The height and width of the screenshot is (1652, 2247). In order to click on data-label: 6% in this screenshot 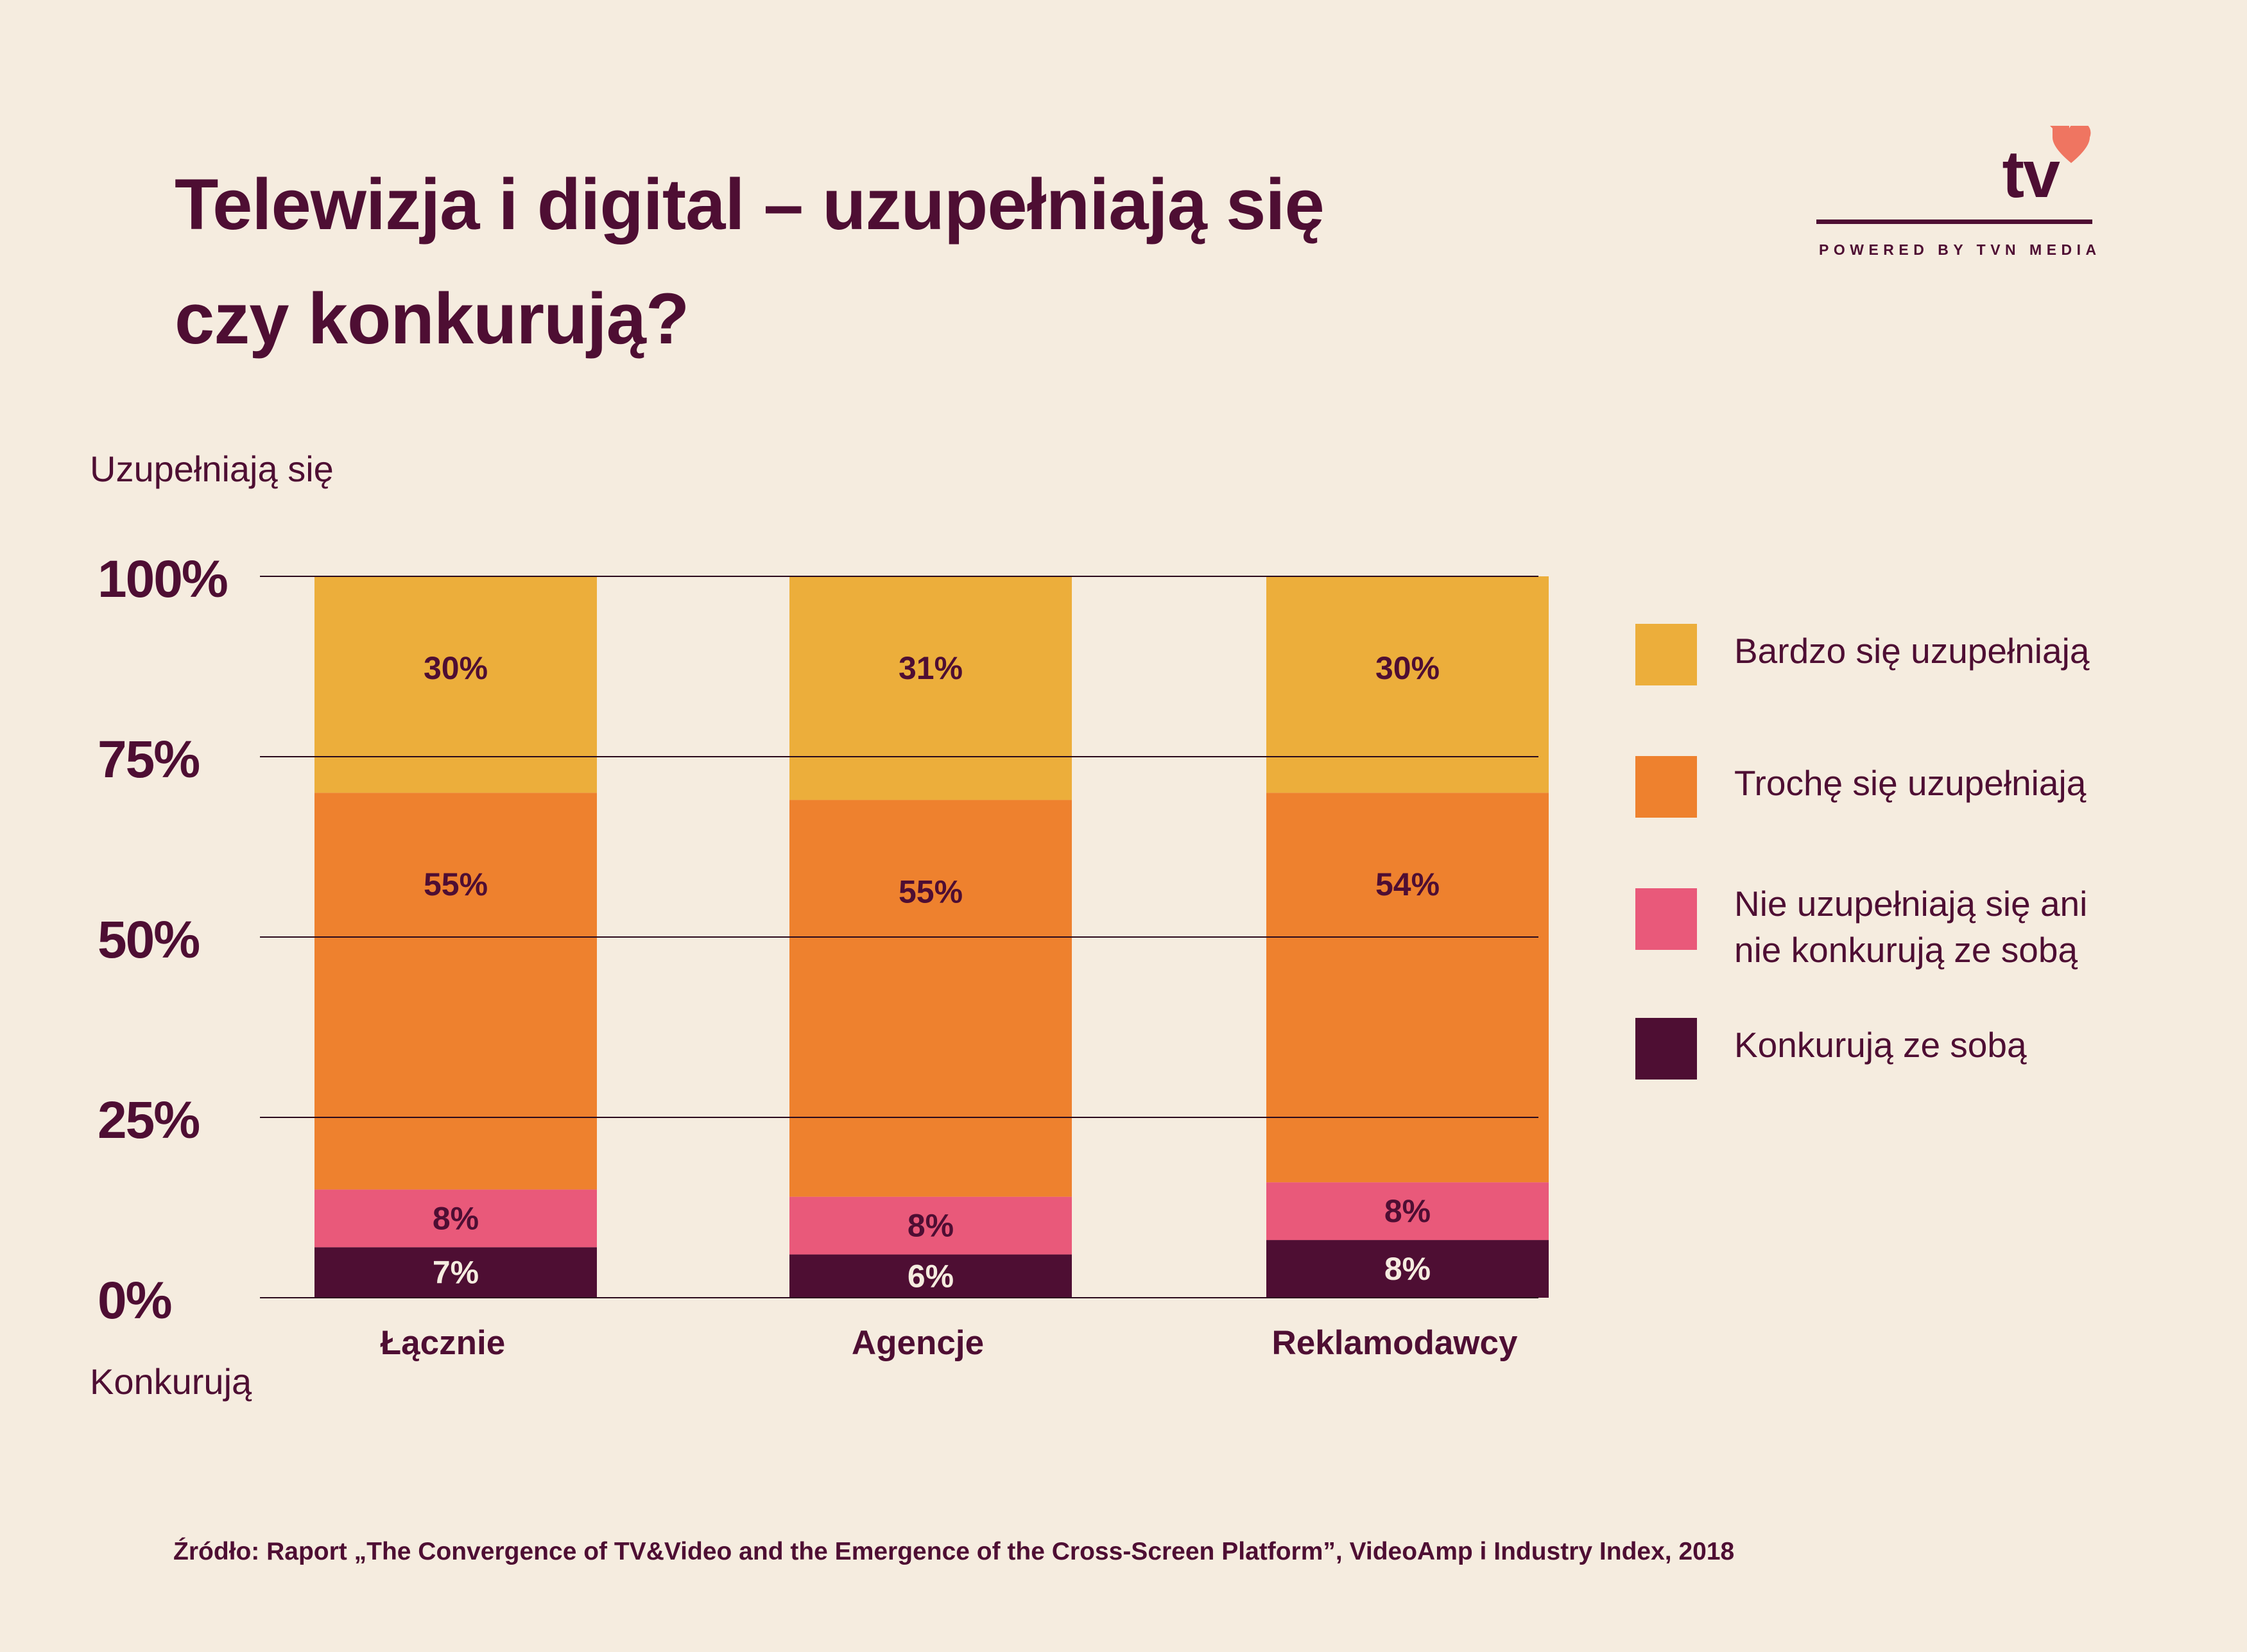, I will do `click(931, 1276)`.